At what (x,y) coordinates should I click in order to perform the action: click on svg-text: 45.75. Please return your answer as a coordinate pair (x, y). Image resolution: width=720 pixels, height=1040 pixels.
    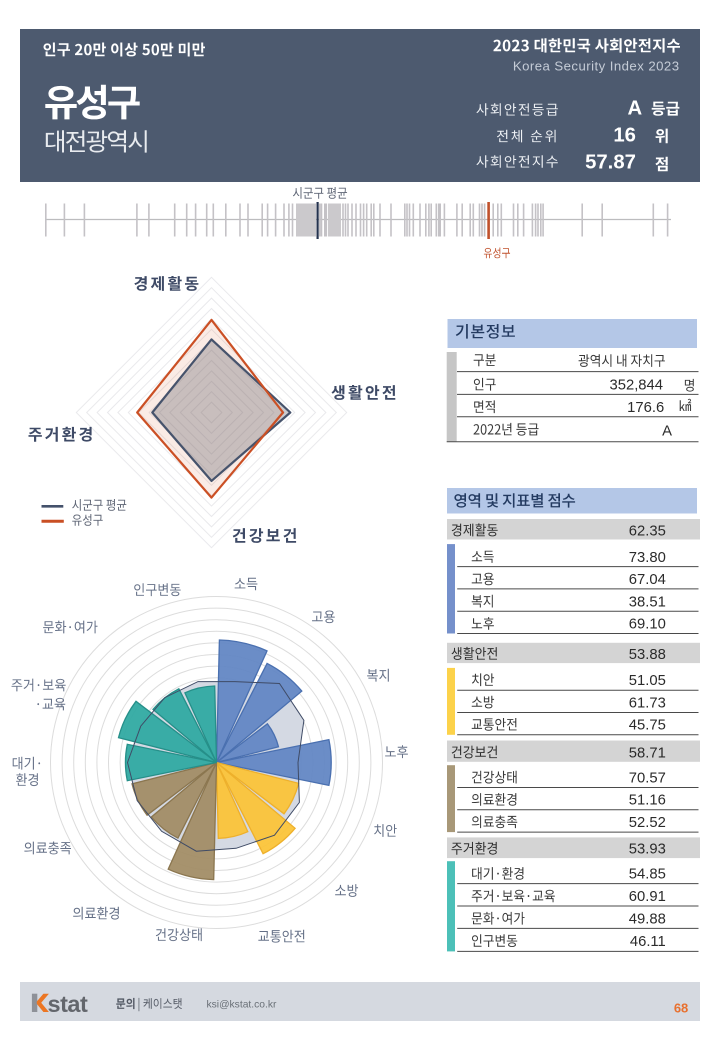
    Looking at the image, I should click on (647, 726).